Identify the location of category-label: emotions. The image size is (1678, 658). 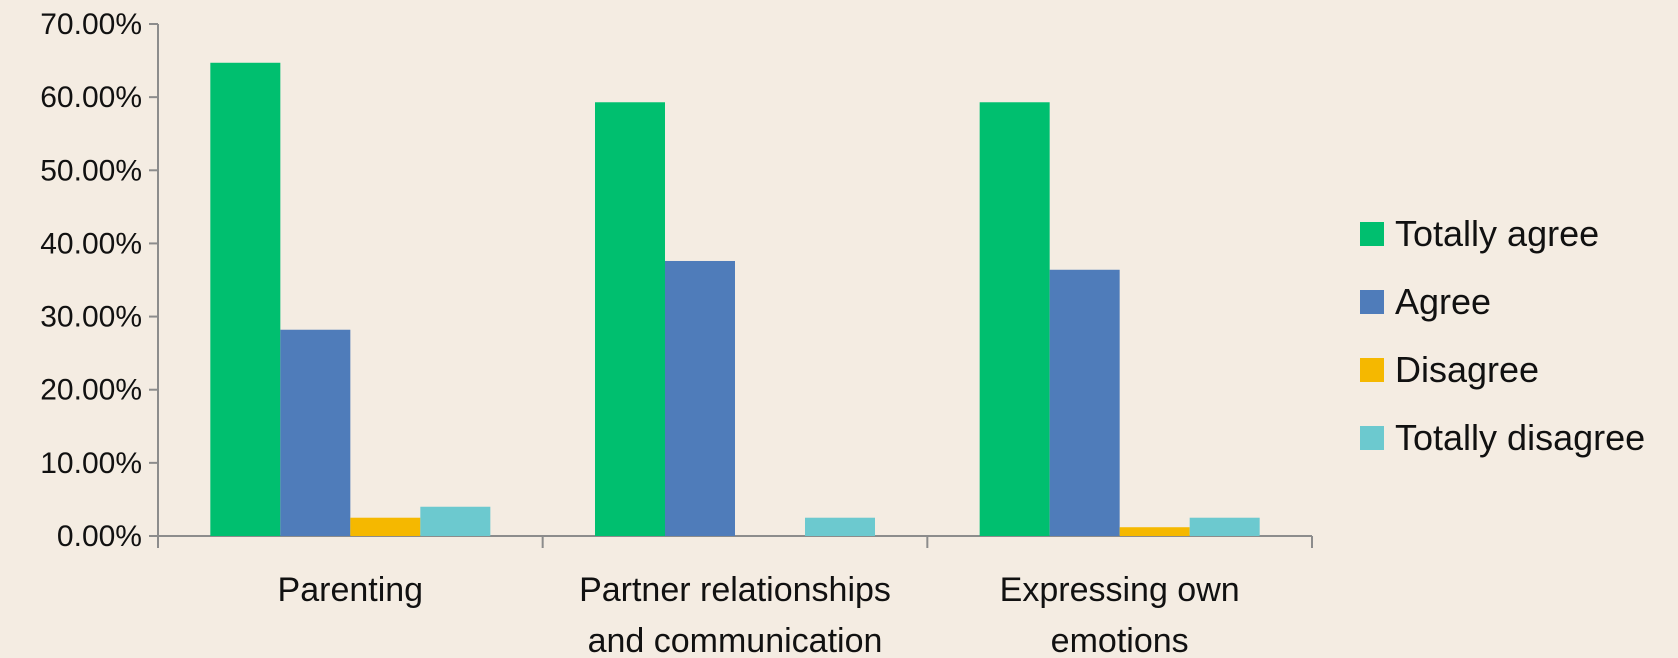
(1120, 640).